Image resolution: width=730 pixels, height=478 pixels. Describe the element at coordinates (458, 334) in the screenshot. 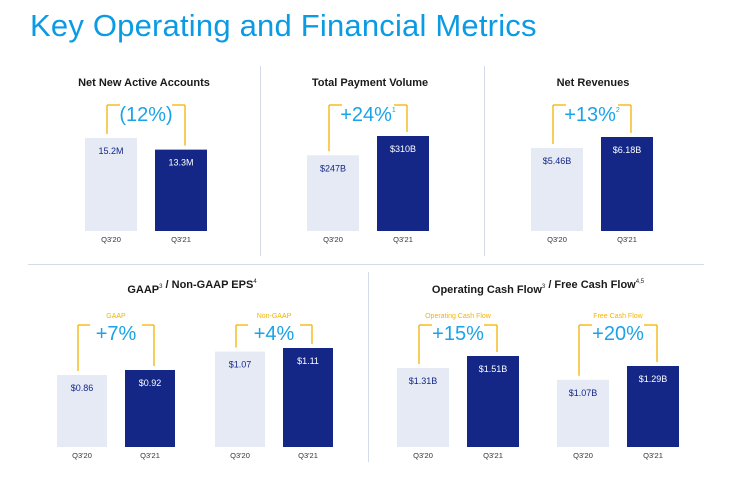

I see `change-percent: +15%` at that location.